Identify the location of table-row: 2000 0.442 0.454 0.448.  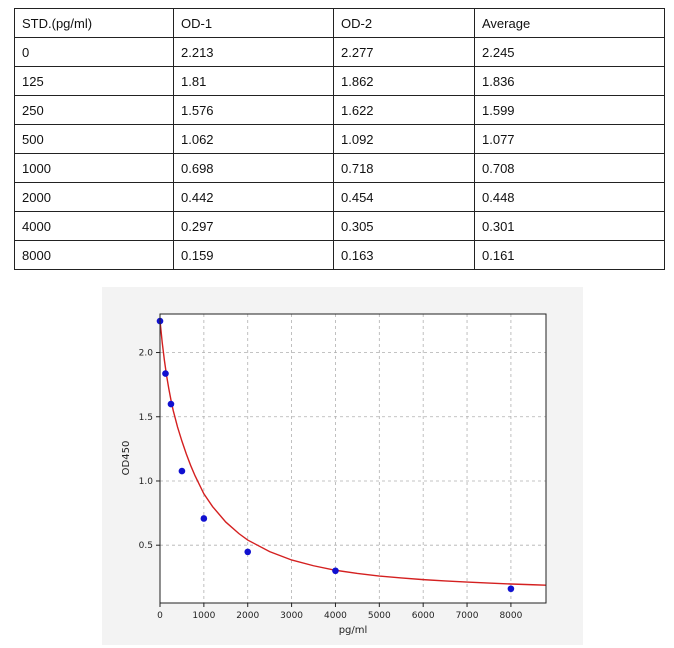
(339, 197).